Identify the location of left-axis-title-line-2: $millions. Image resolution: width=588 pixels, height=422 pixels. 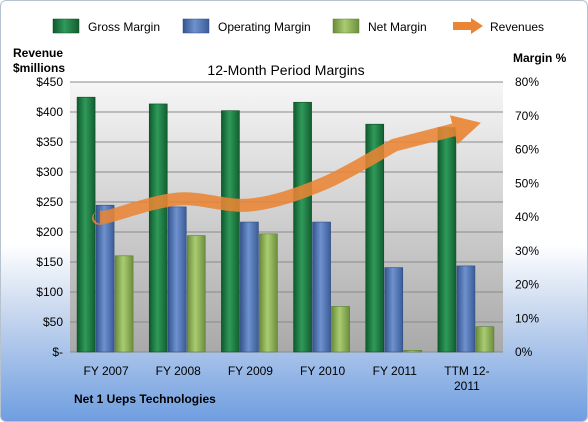
(39, 68).